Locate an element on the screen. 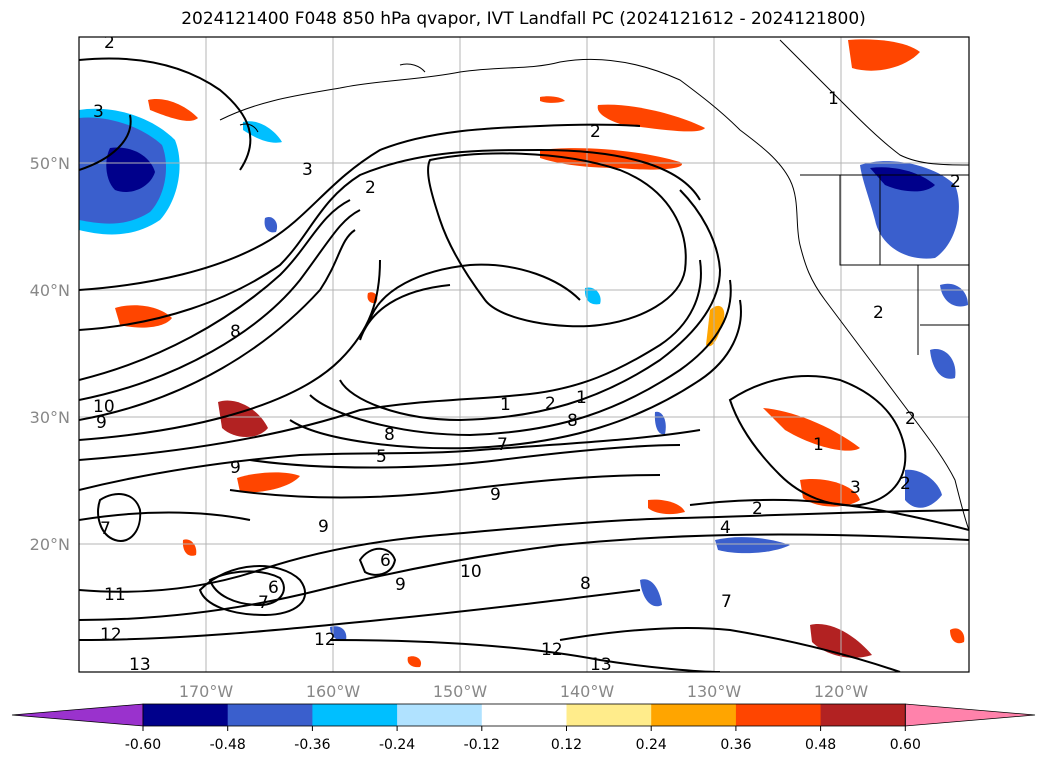  colorbar-tick-label: -0.60 is located at coordinates (143, 745).